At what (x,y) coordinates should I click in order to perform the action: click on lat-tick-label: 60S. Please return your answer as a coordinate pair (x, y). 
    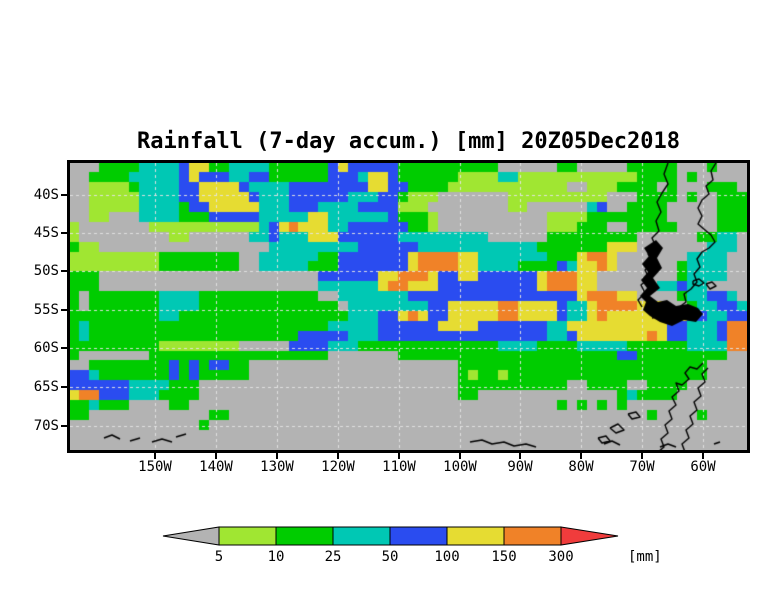
    Looking at the image, I should click on (46, 348).